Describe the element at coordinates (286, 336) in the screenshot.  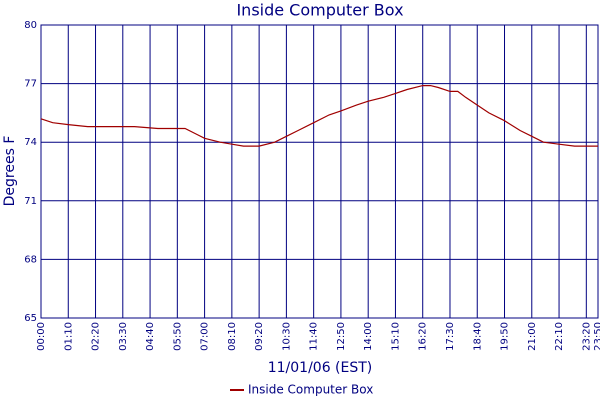
I see `x-tick-label: 10:30` at that location.